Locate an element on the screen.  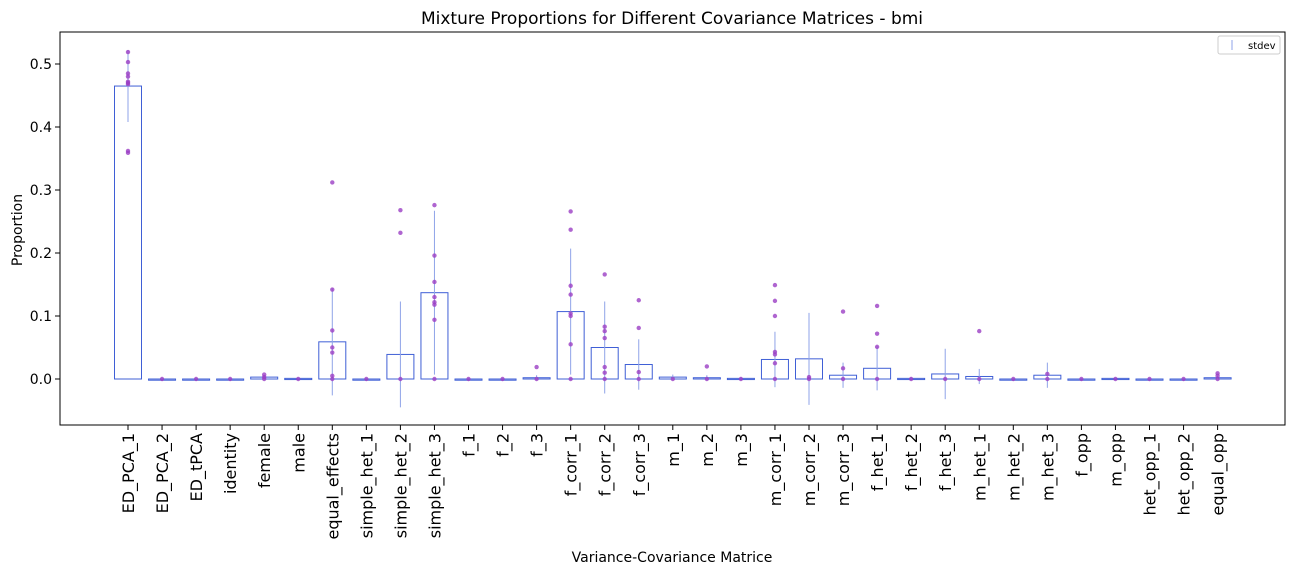
x-tick-label-male: male is located at coordinates (298, 453).